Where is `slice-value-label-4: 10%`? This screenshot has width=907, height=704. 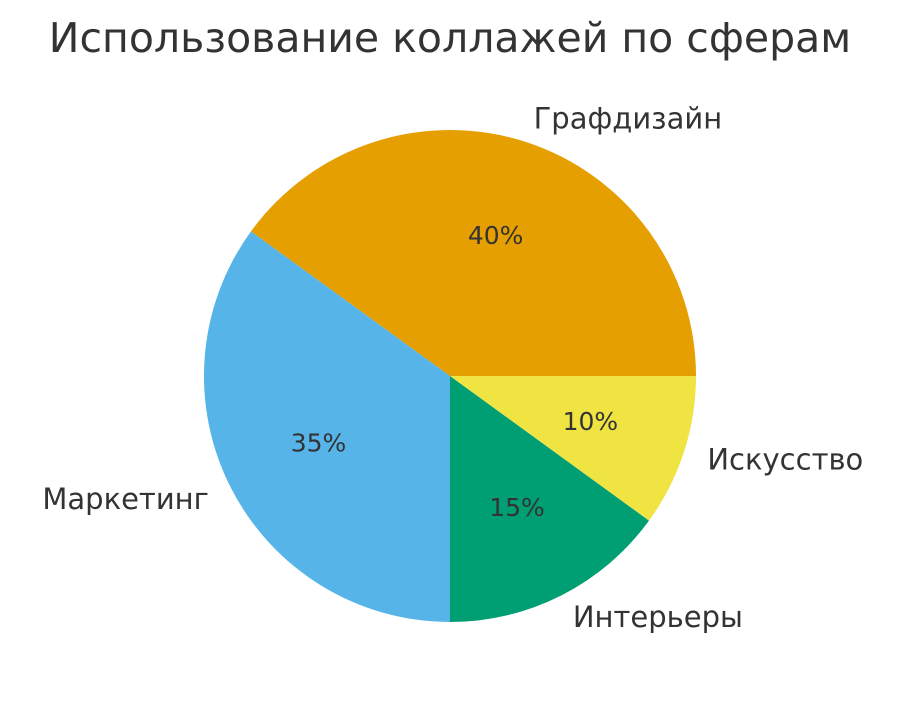 slice-value-label-4: 10% is located at coordinates (591, 421).